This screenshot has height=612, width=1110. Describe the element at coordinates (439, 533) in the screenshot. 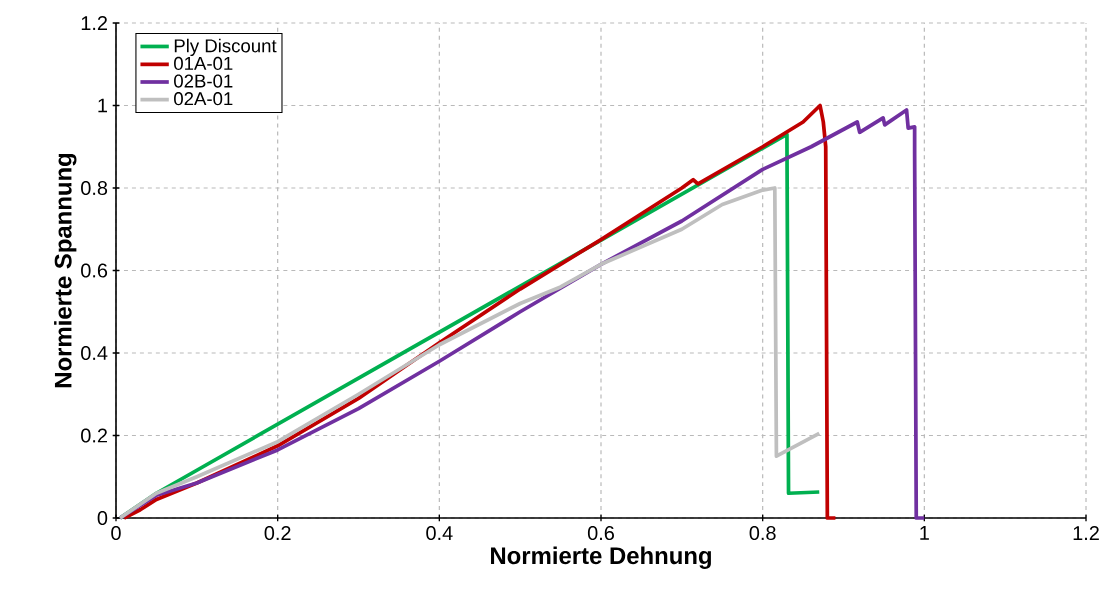

I see `x-tick-label: 0.4` at that location.